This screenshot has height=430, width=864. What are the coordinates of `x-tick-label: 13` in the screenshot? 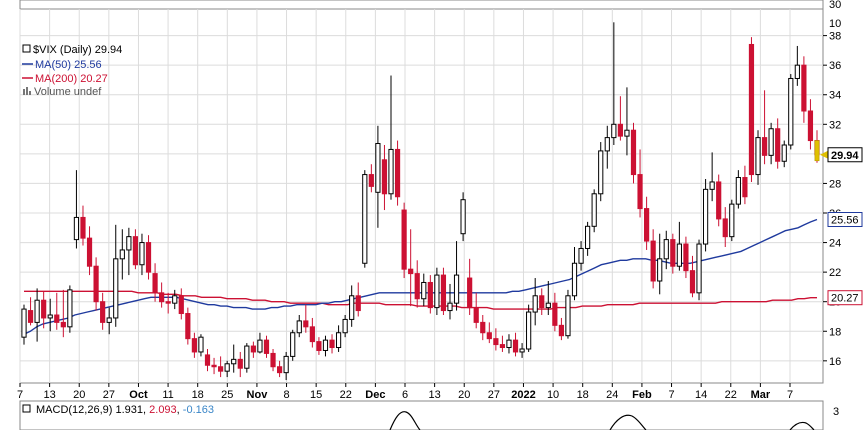 It's located at (434, 395).